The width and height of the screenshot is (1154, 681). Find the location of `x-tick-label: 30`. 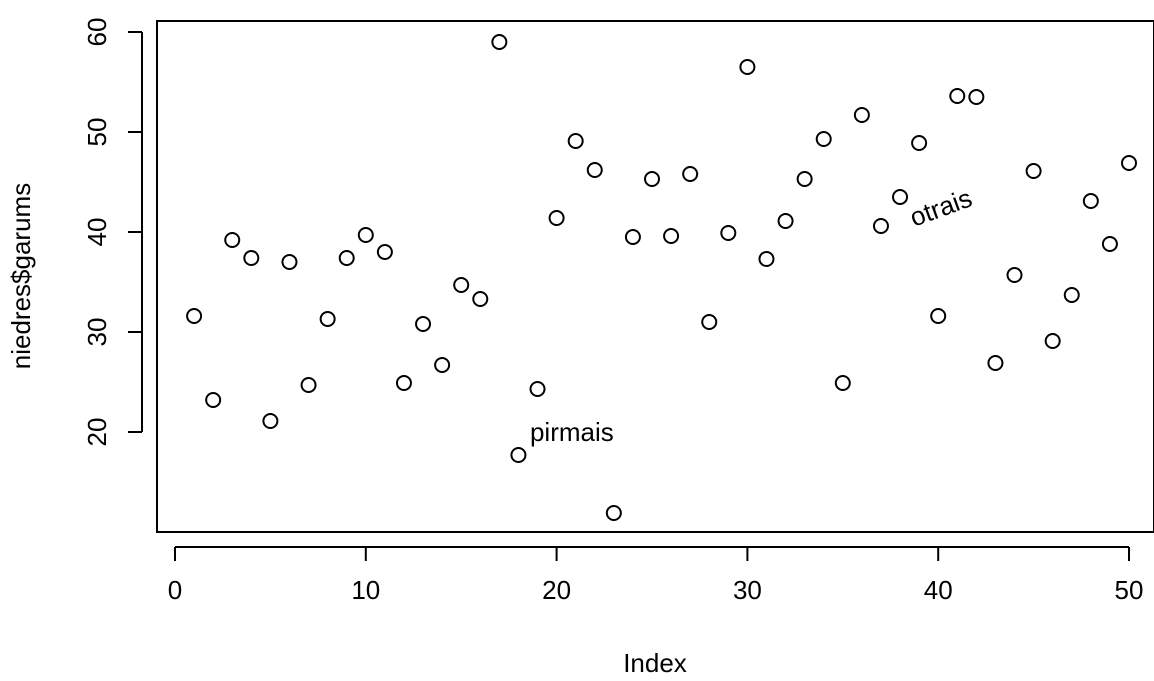

x-tick-label: 30 is located at coordinates (747, 590).